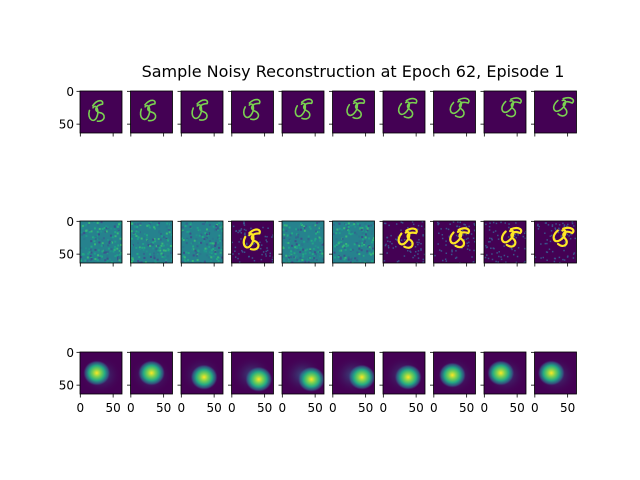  Describe the element at coordinates (66, 386) in the screenshot. I see `y-tick-label: 50` at that location.